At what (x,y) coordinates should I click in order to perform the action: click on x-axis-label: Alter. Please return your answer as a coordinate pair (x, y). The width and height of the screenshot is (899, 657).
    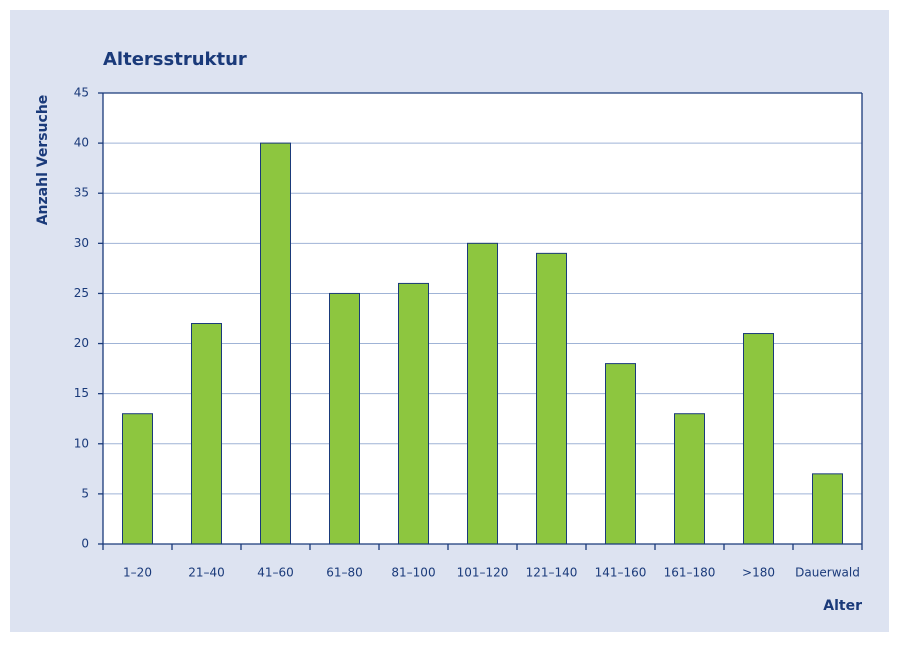
    Looking at the image, I should click on (842, 606).